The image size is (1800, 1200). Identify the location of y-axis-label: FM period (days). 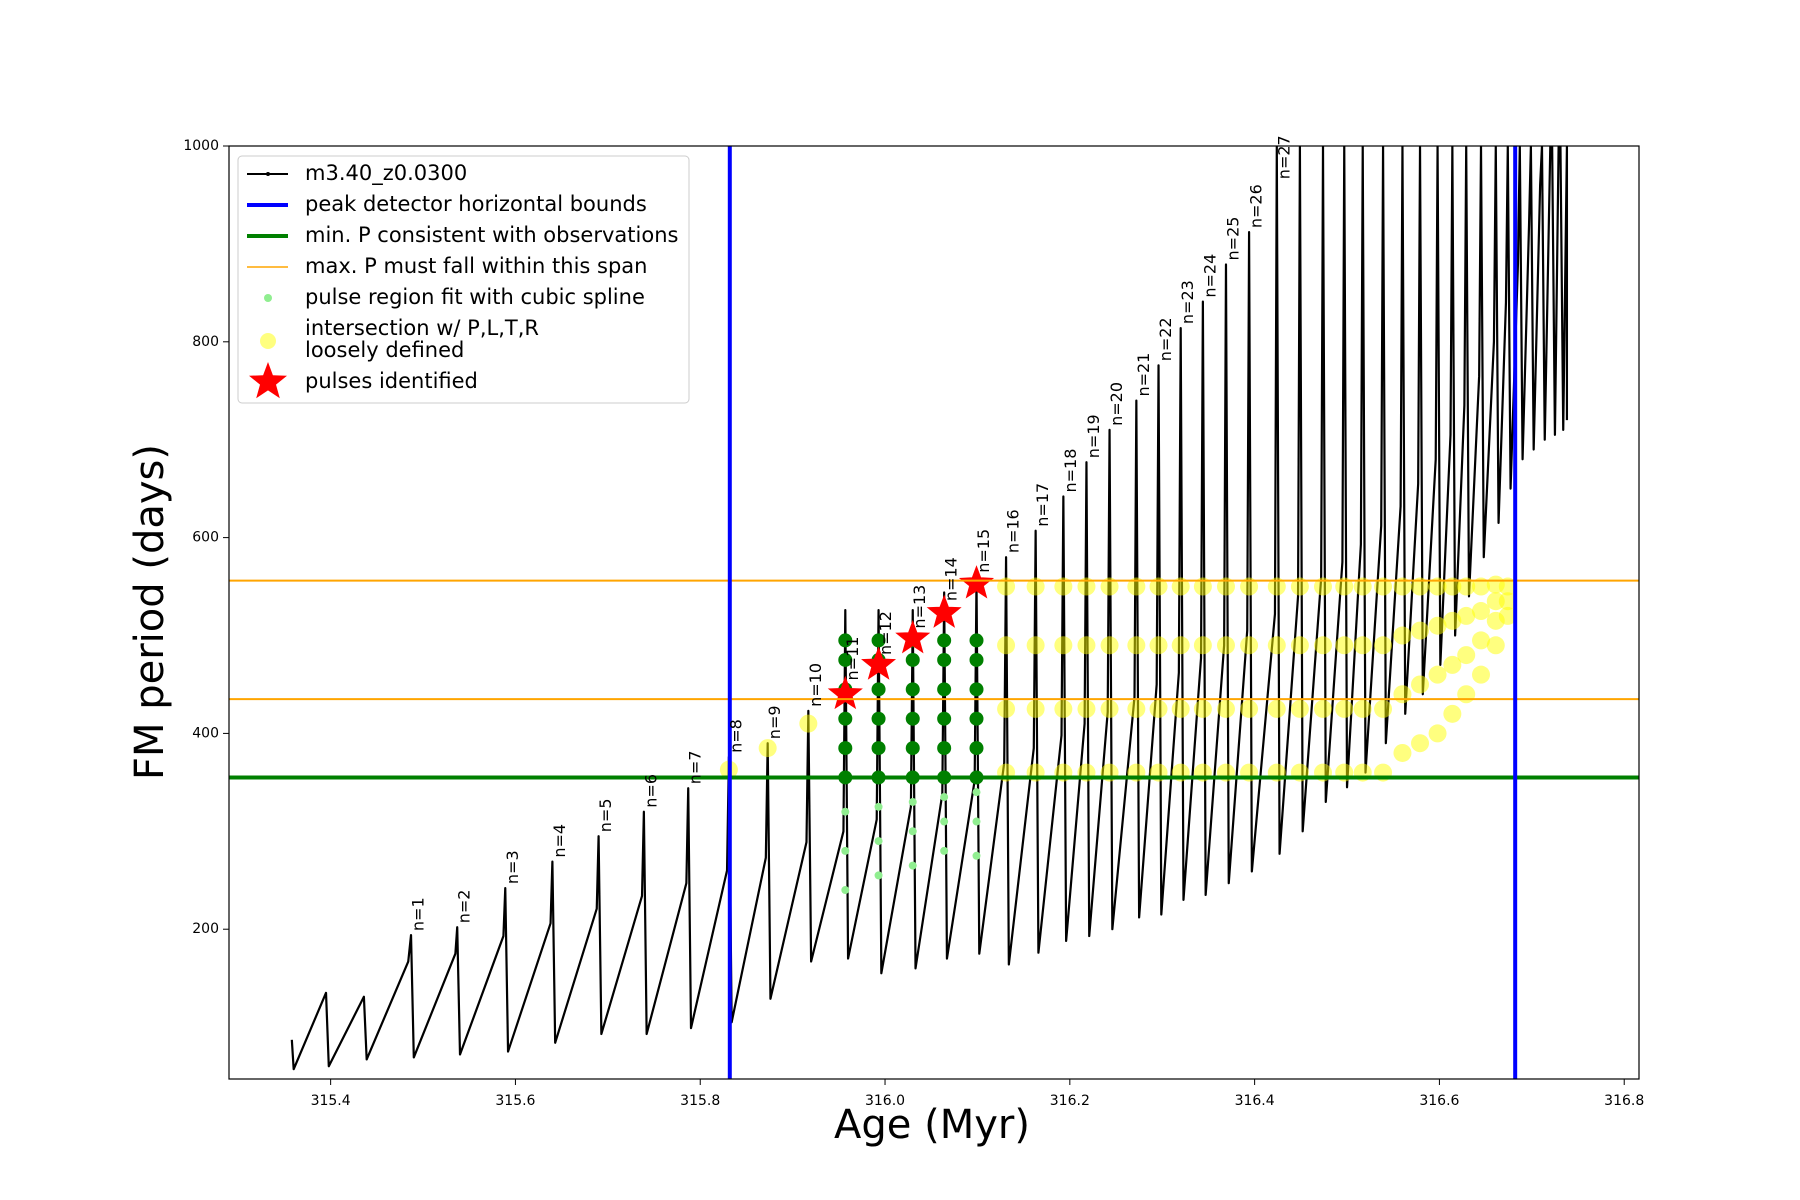
(150, 612).